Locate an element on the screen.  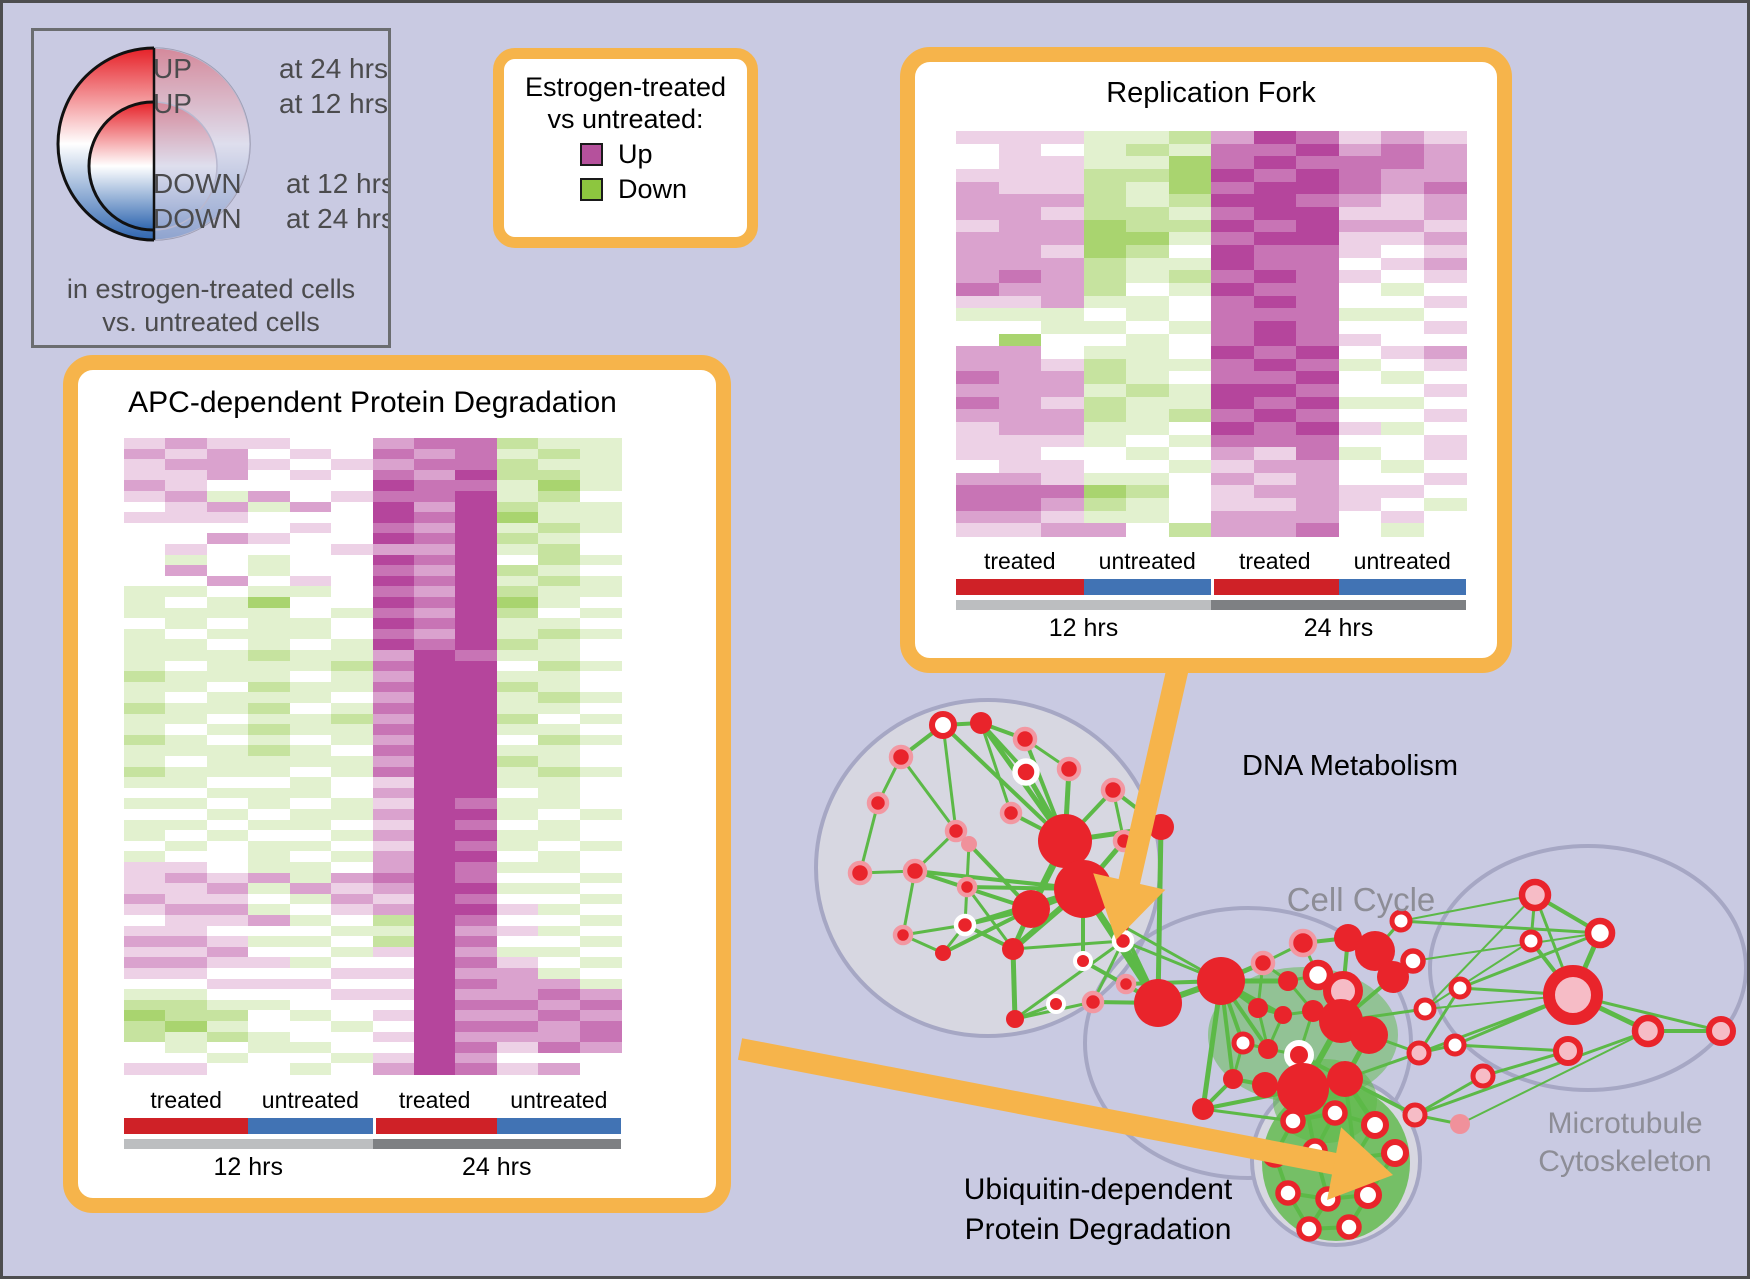
up-label: Up is located at coordinates (635, 154).